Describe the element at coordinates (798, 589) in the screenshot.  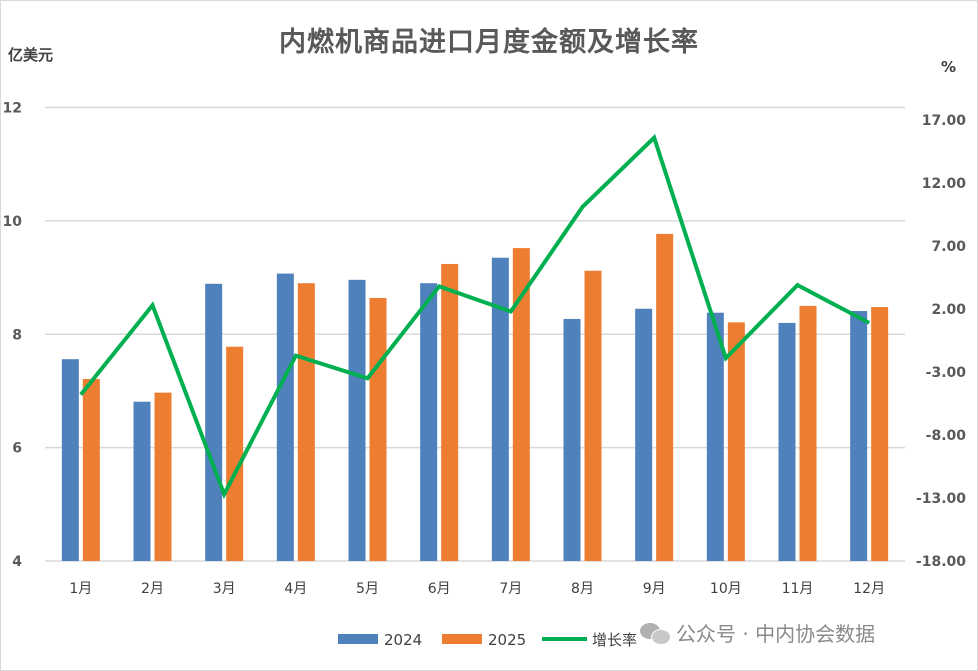
I see `x-tick-label: 11月` at that location.